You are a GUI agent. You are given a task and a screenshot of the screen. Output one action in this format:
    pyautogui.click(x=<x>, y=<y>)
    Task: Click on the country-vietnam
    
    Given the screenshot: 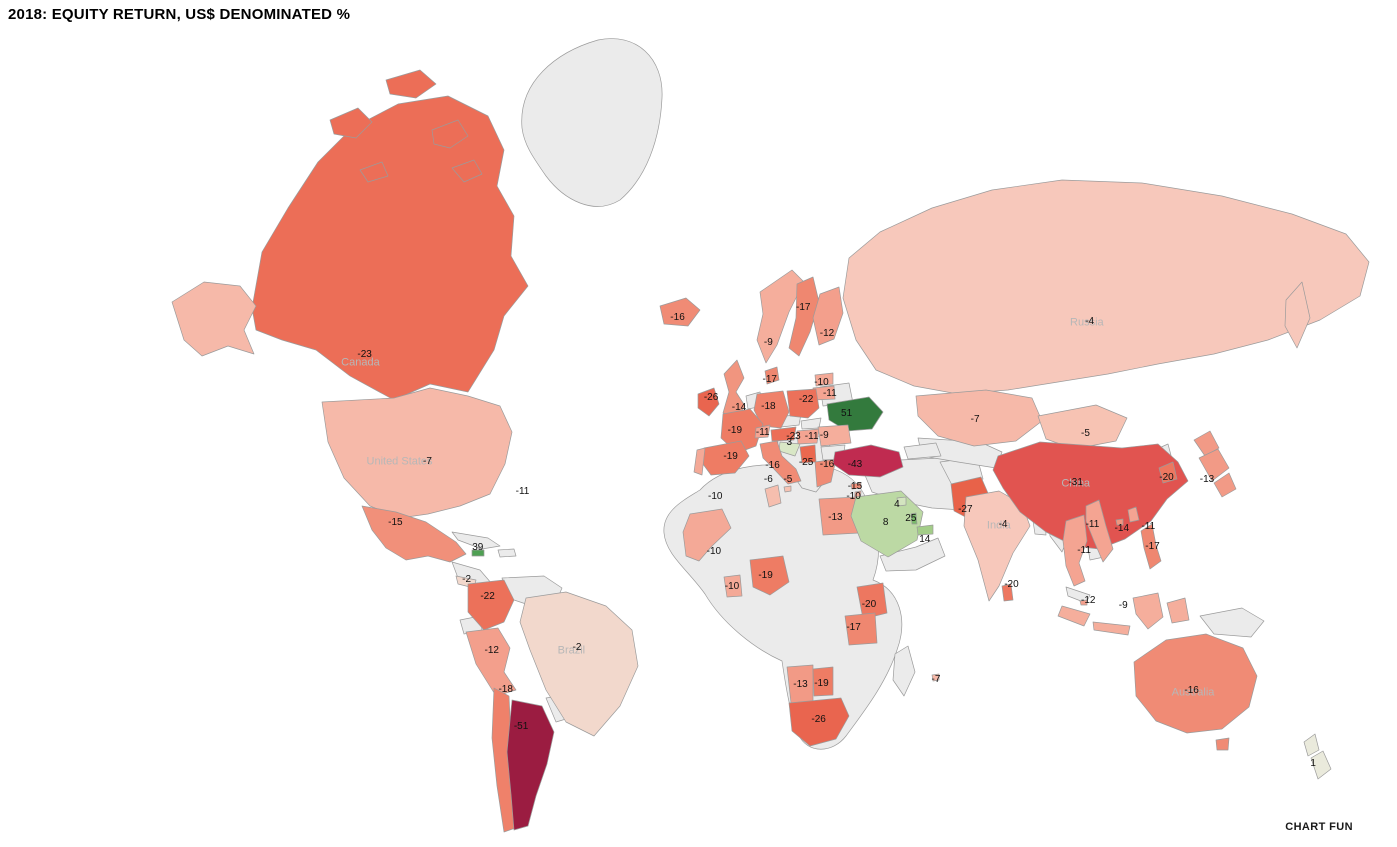 What is the action you would take?
    pyautogui.click(x=1099, y=531)
    